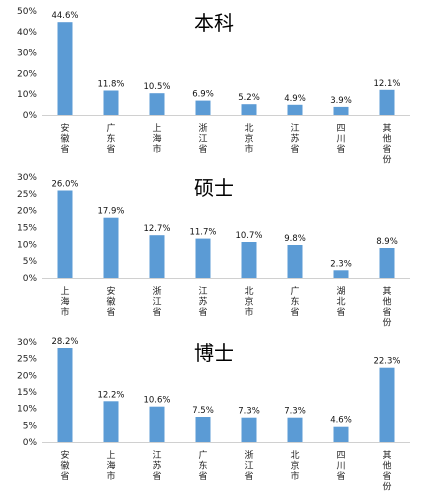 The height and width of the screenshot is (493, 433). What do you see at coordinates (27, 33) in the screenshot?
I see `y-tick-label: 40%` at bounding box center [27, 33].